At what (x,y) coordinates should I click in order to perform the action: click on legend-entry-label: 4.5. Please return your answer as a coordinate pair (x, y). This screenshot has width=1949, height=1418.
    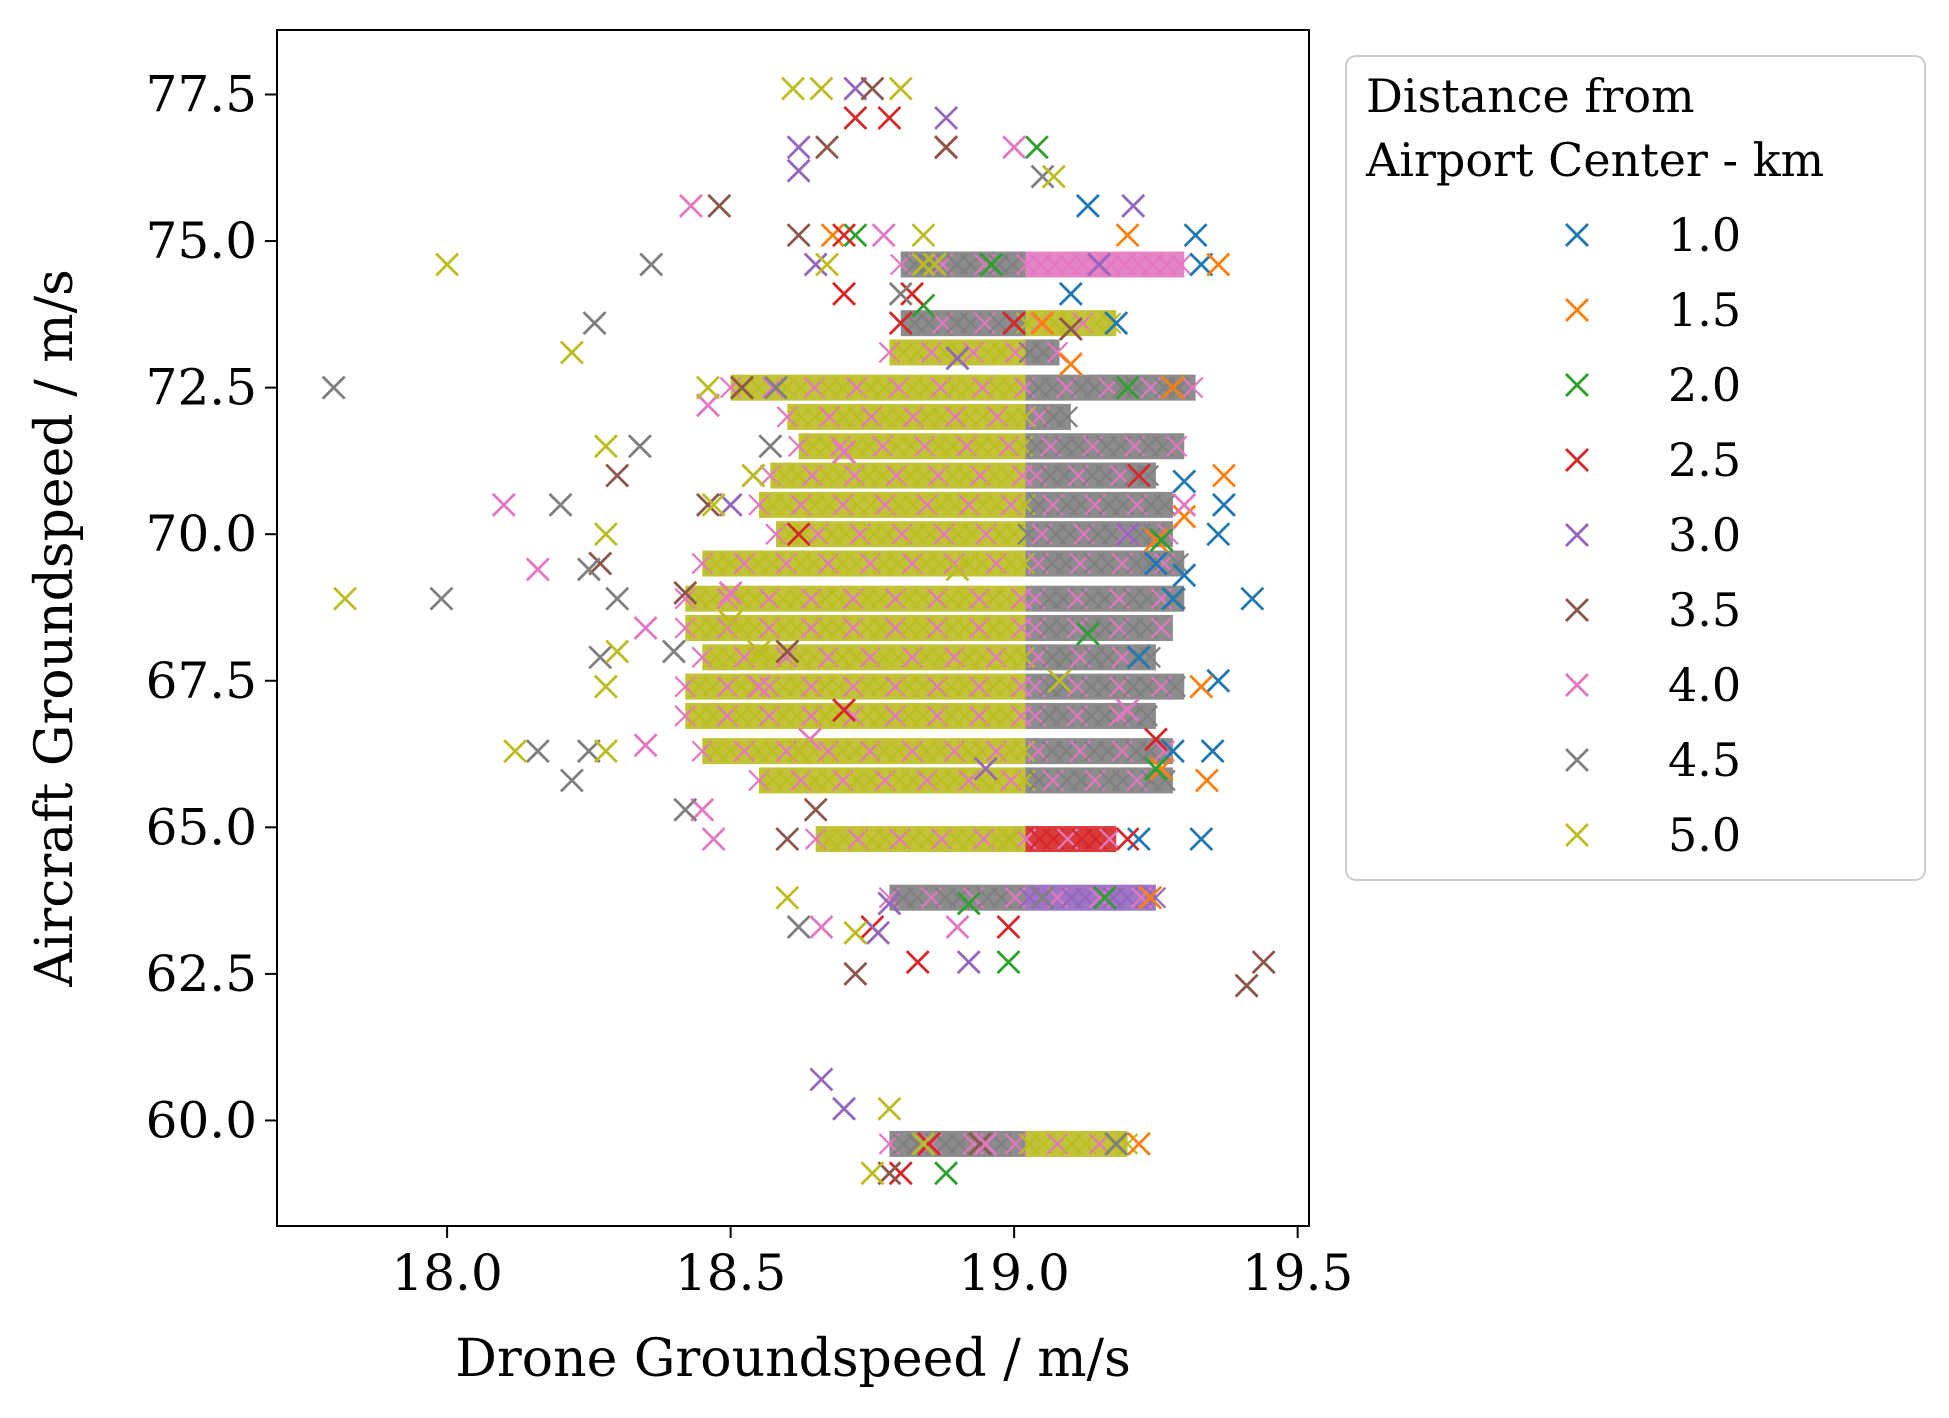
    Looking at the image, I should click on (1704, 760).